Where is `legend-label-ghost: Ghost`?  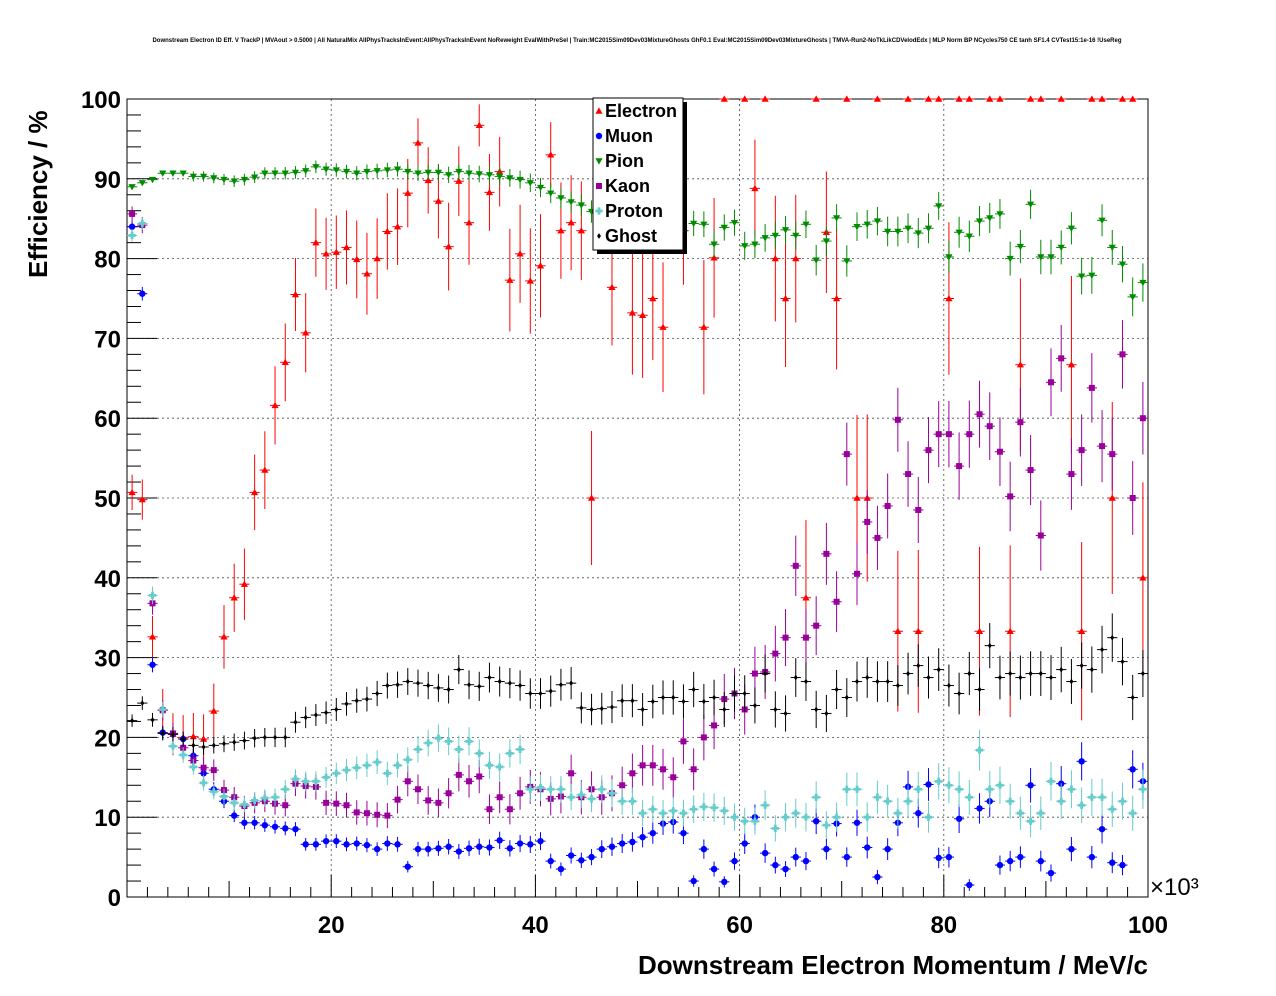
legend-label-ghost: Ghost is located at coordinates (631, 236).